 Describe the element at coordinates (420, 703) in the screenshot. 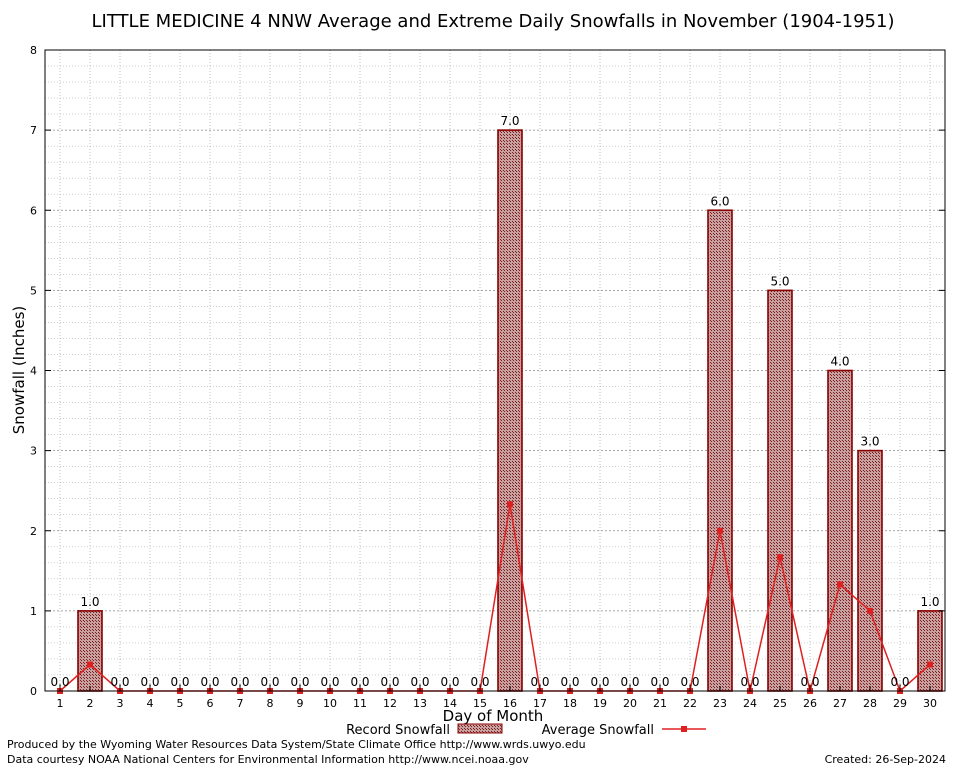

I see `x-tick-label: 13` at that location.